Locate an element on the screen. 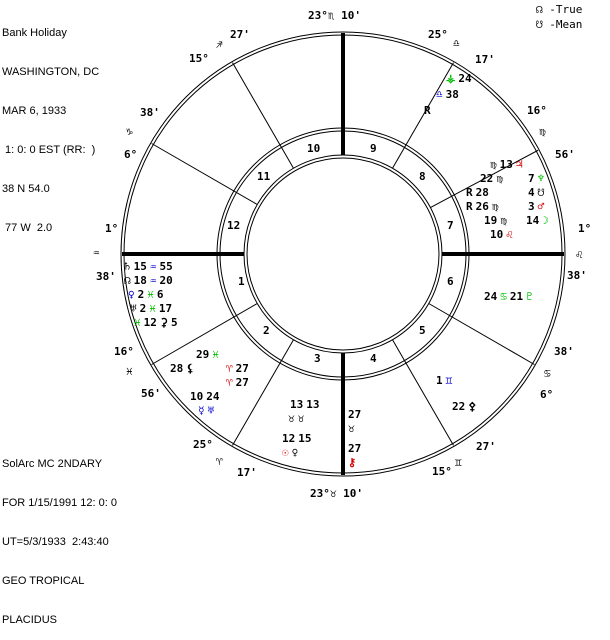  planet-glyph-or-degree: ♈ is located at coordinates (229, 382).